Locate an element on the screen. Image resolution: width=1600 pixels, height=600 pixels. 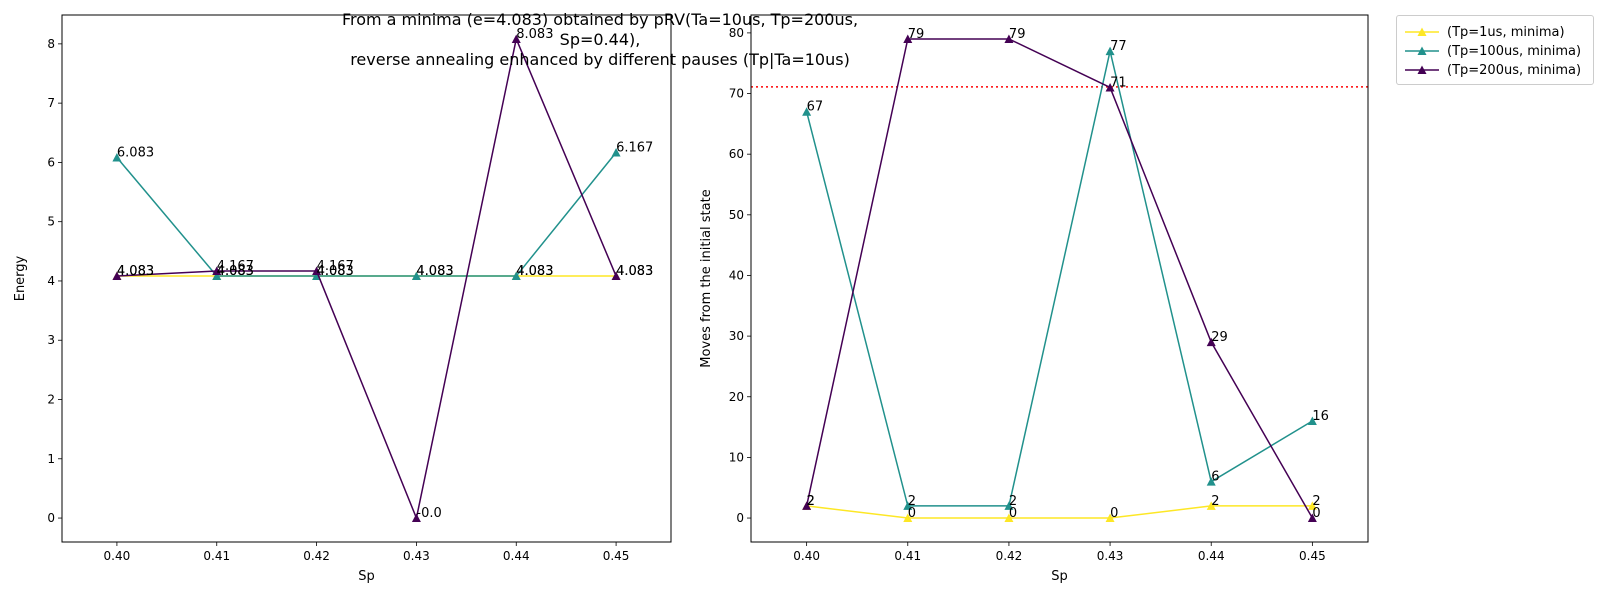
data-label: -0.0 is located at coordinates (428, 513).